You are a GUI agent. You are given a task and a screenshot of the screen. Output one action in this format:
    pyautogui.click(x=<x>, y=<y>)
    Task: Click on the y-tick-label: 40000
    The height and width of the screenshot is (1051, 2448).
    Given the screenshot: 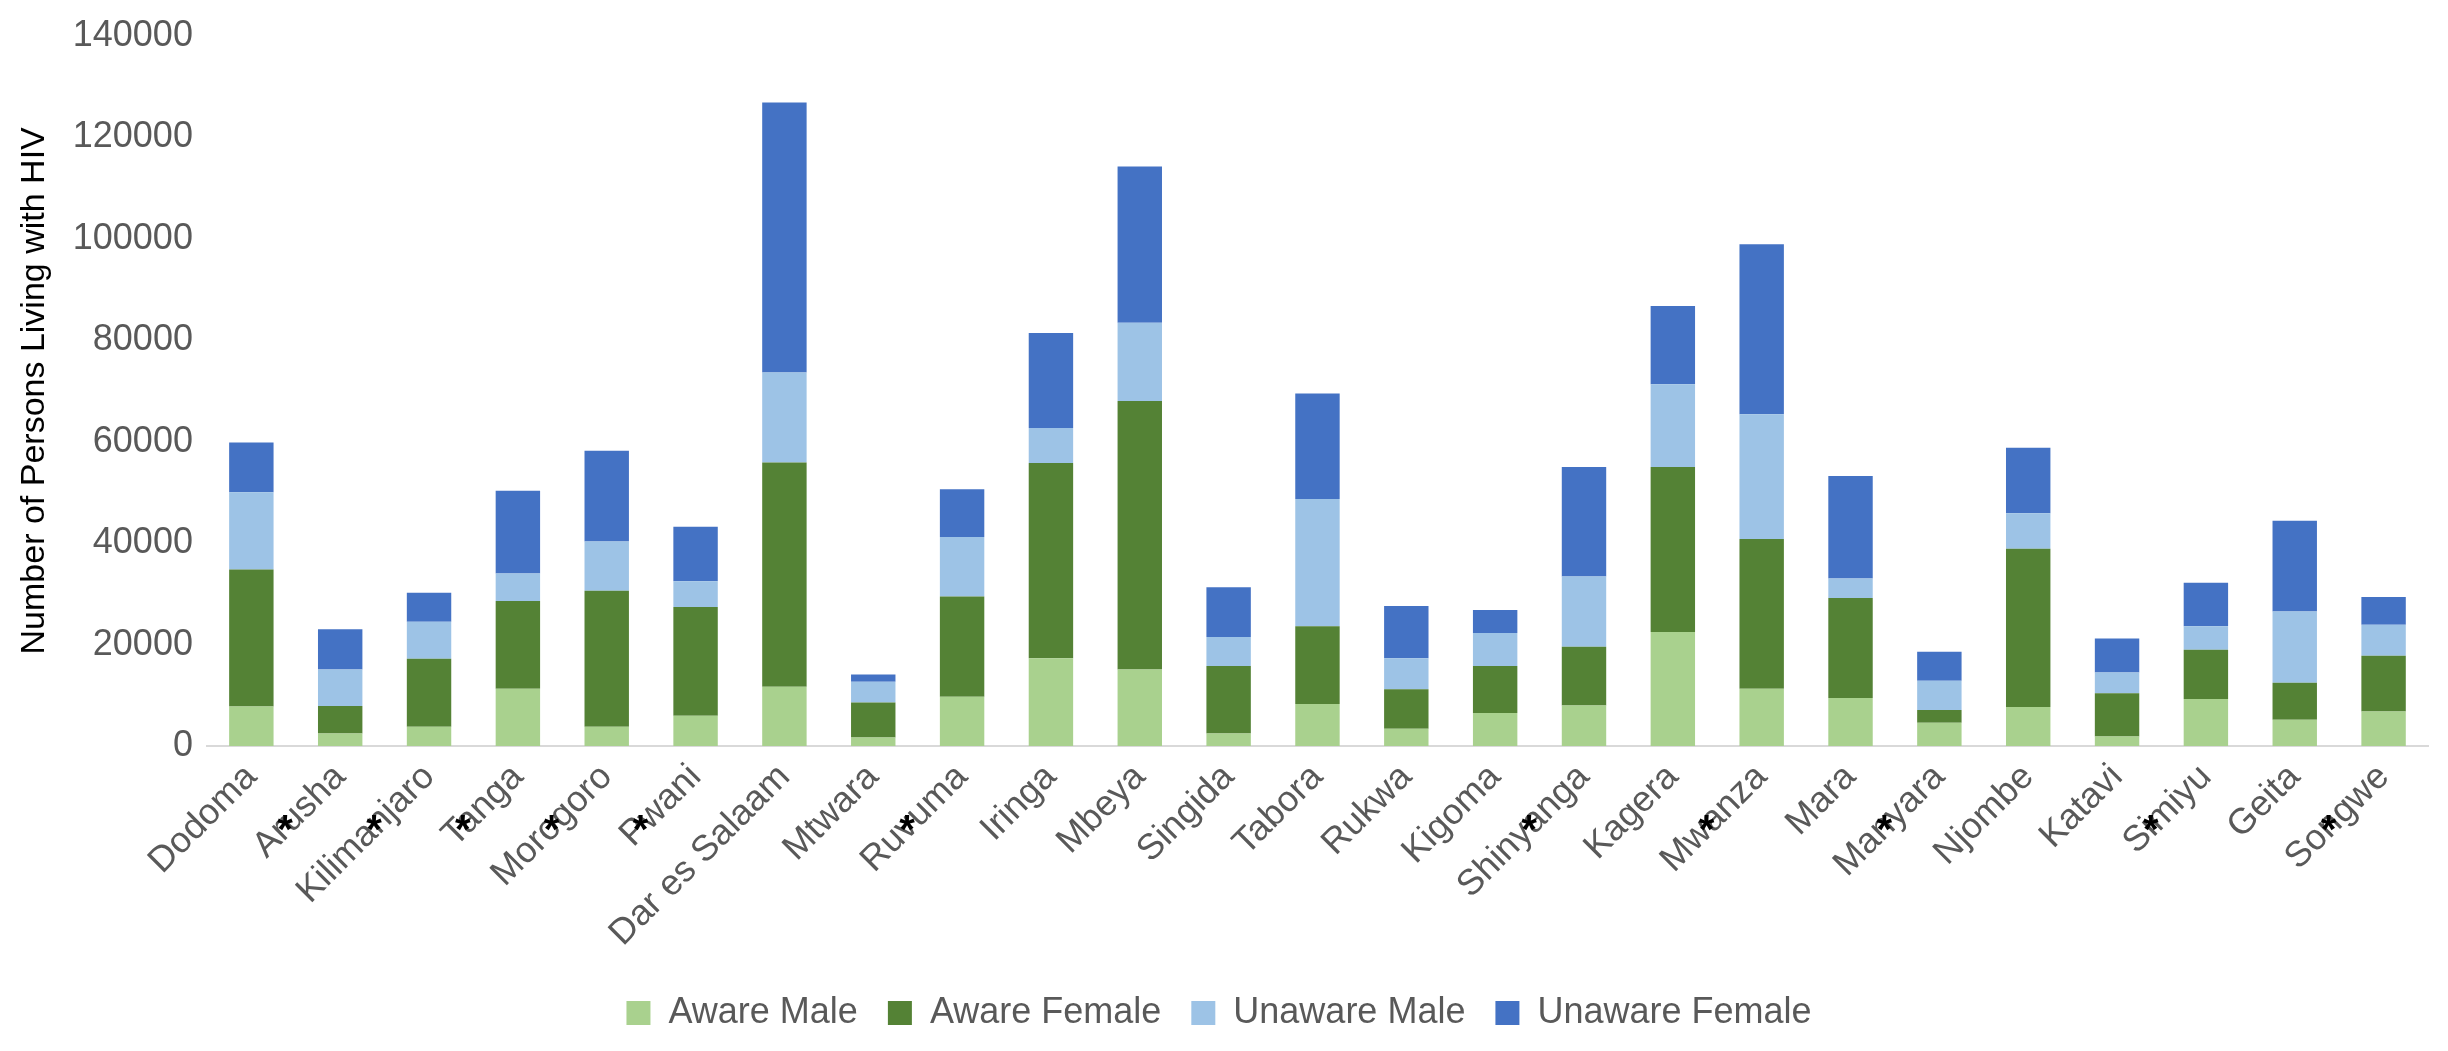 What is the action you would take?
    pyautogui.click(x=142, y=541)
    